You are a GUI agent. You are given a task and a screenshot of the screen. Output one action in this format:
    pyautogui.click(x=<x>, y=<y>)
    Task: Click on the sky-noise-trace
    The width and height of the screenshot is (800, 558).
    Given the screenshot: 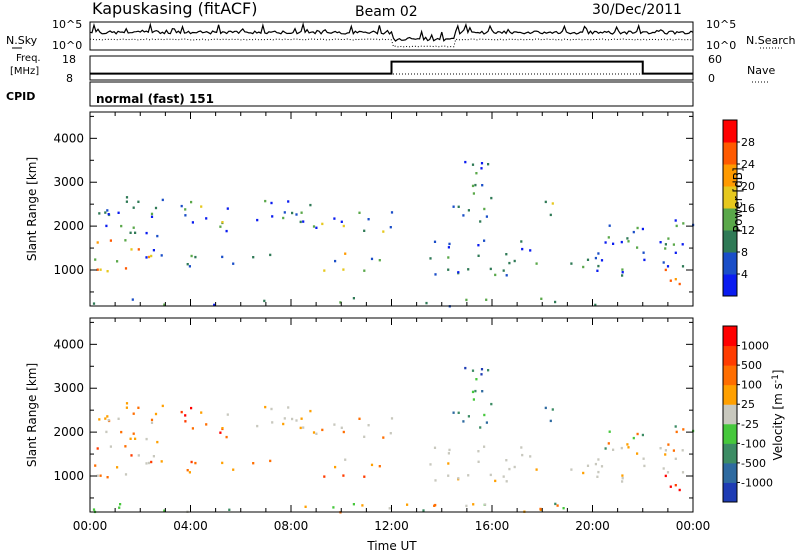 What is the action you would take?
    pyautogui.click(x=391, y=31)
    